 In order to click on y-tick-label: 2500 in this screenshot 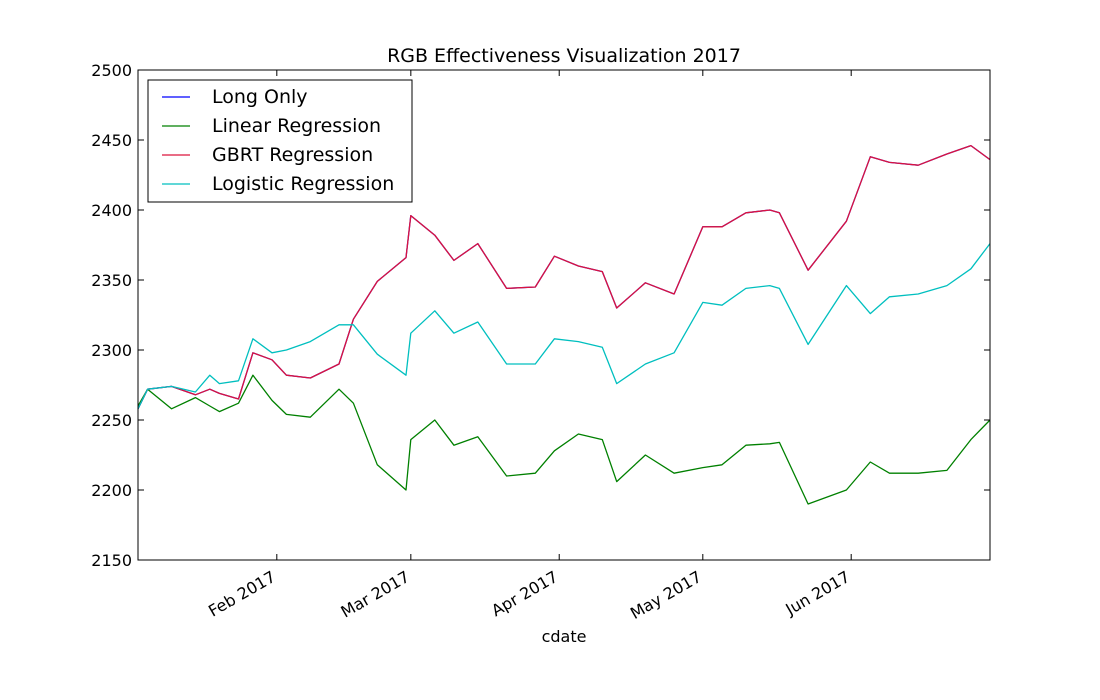, I will do `click(111, 70)`.